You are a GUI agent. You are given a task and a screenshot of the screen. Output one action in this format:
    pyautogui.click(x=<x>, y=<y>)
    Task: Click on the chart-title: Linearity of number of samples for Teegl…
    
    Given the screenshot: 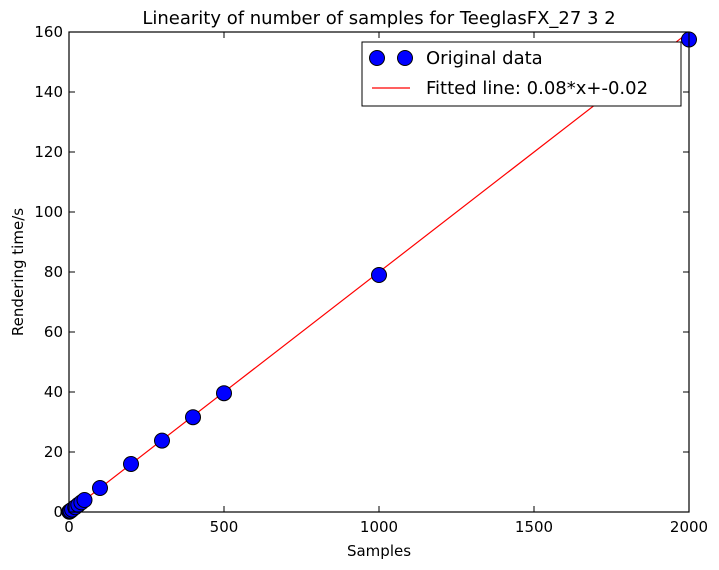 What is the action you would take?
    pyautogui.click(x=378, y=18)
    